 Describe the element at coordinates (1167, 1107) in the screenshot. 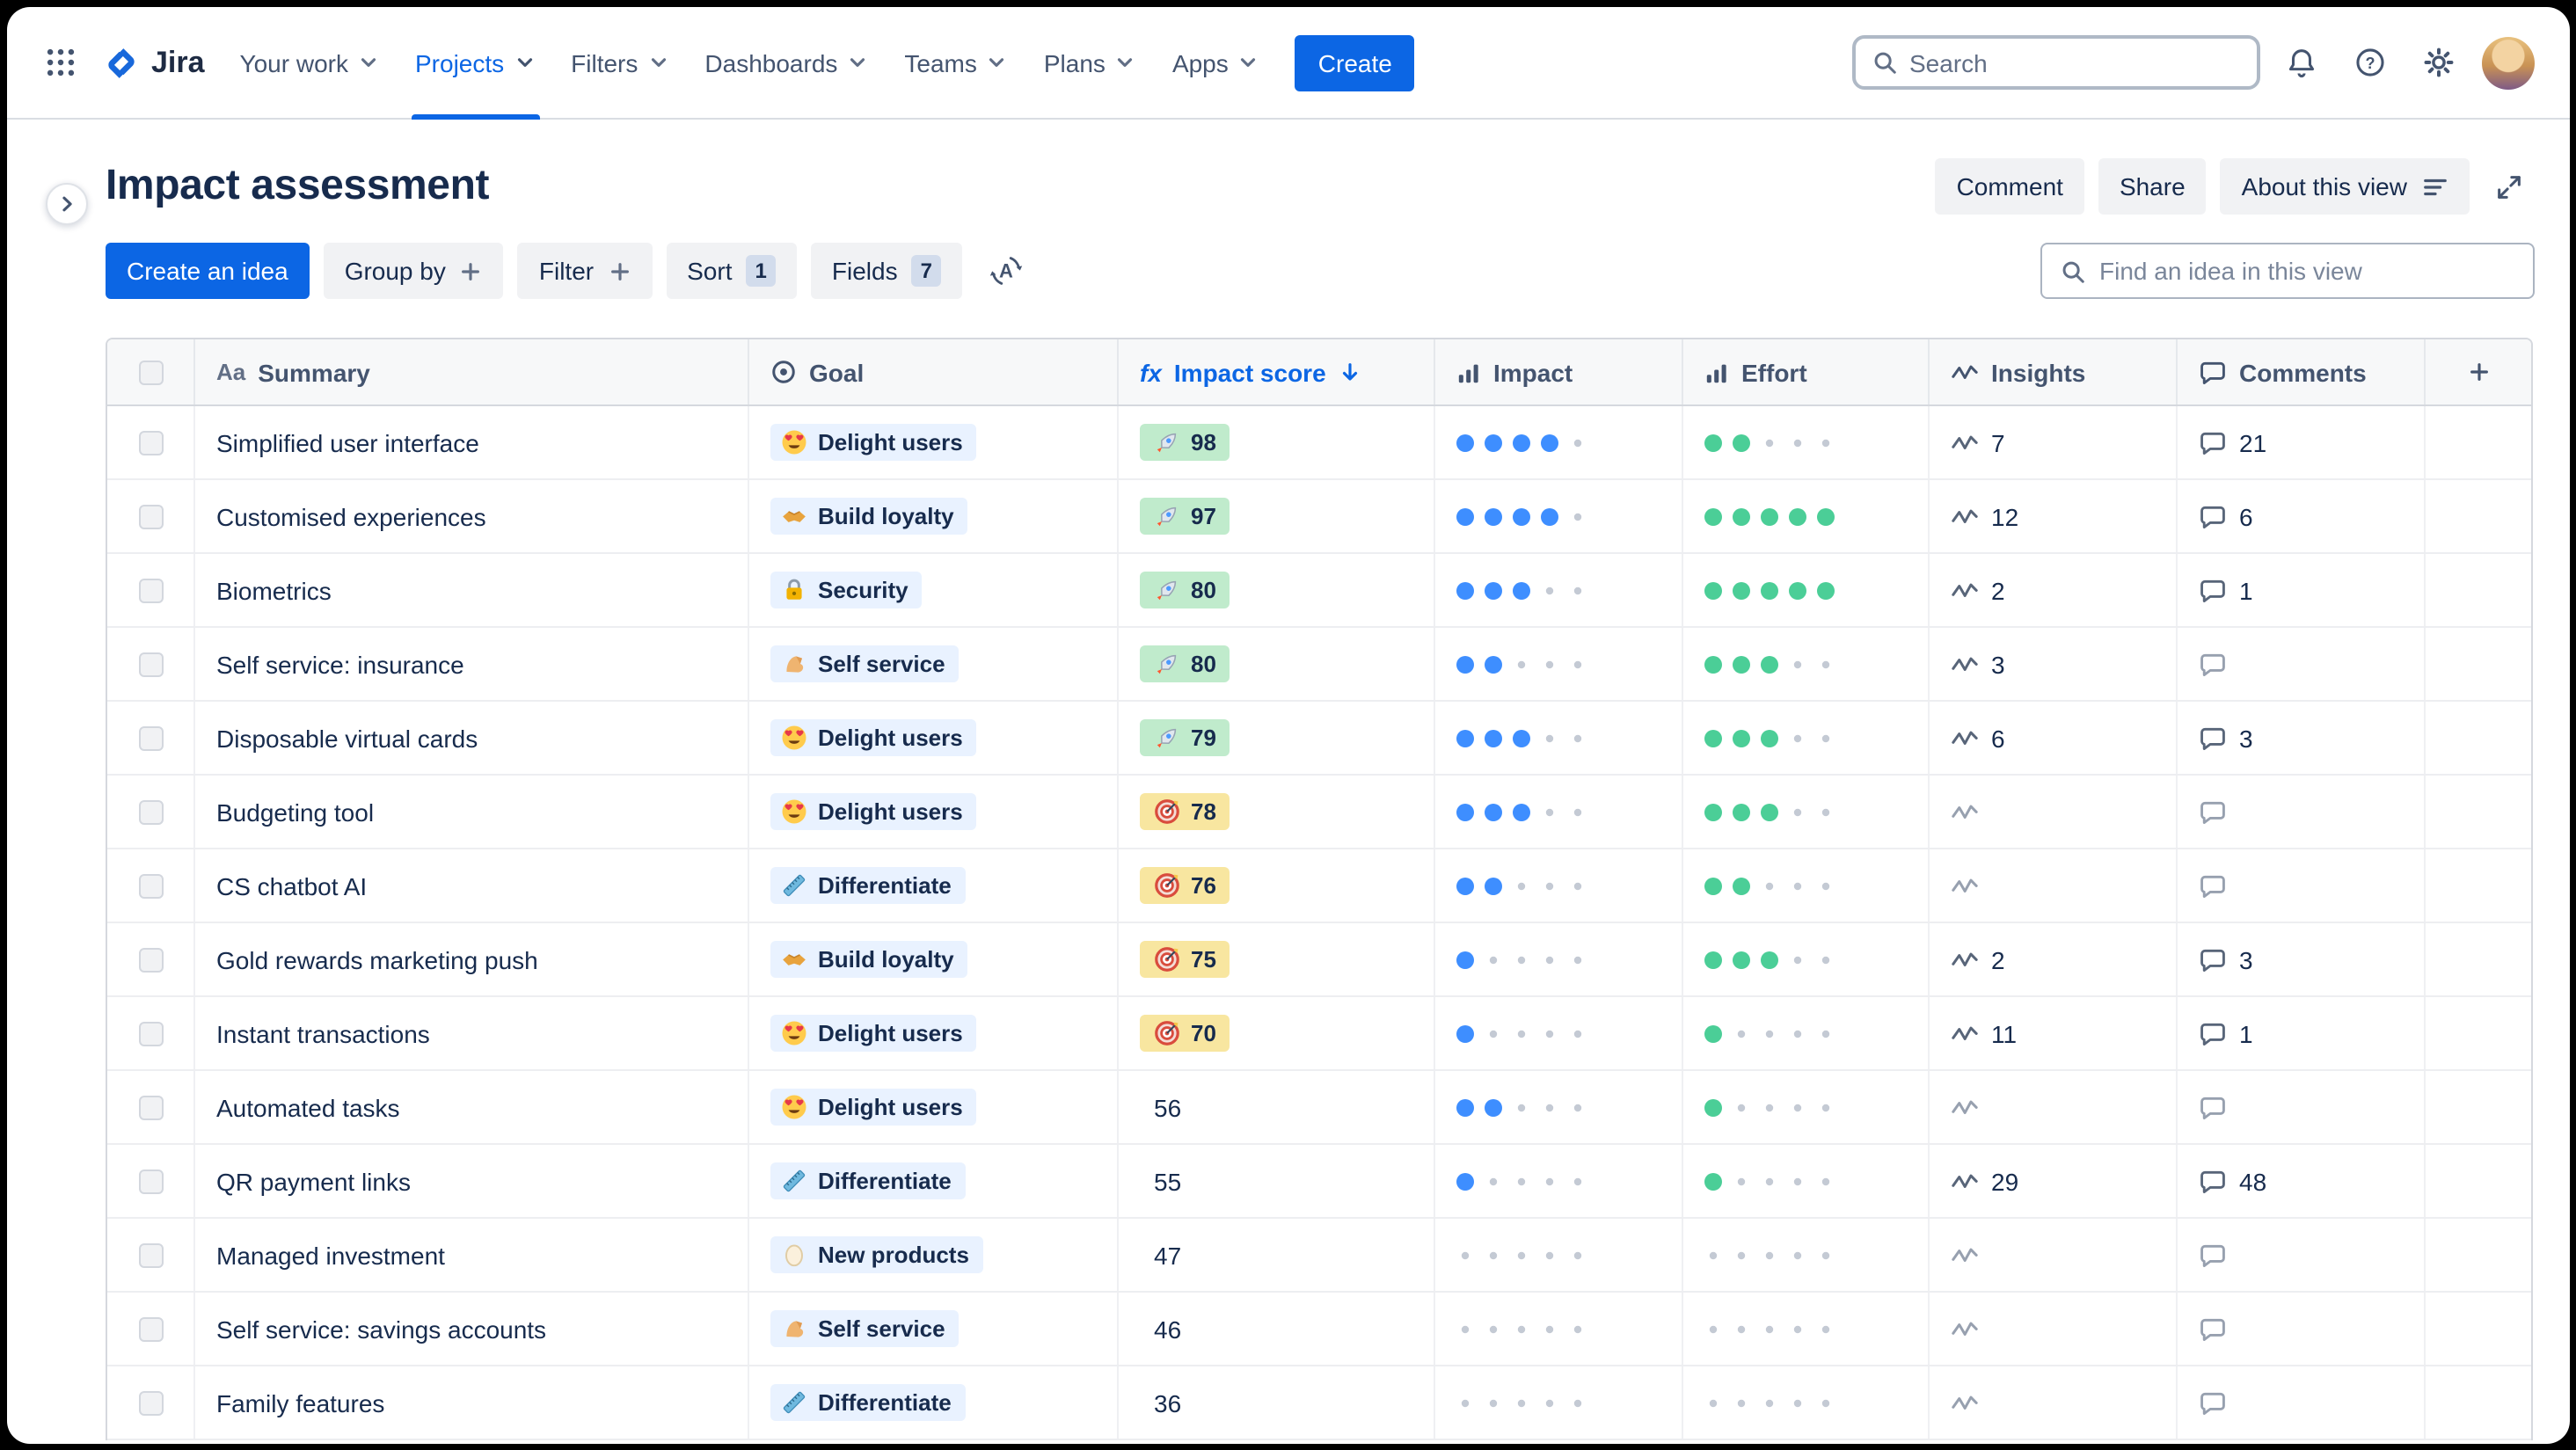

I see `impact-score-badge: 56` at that location.